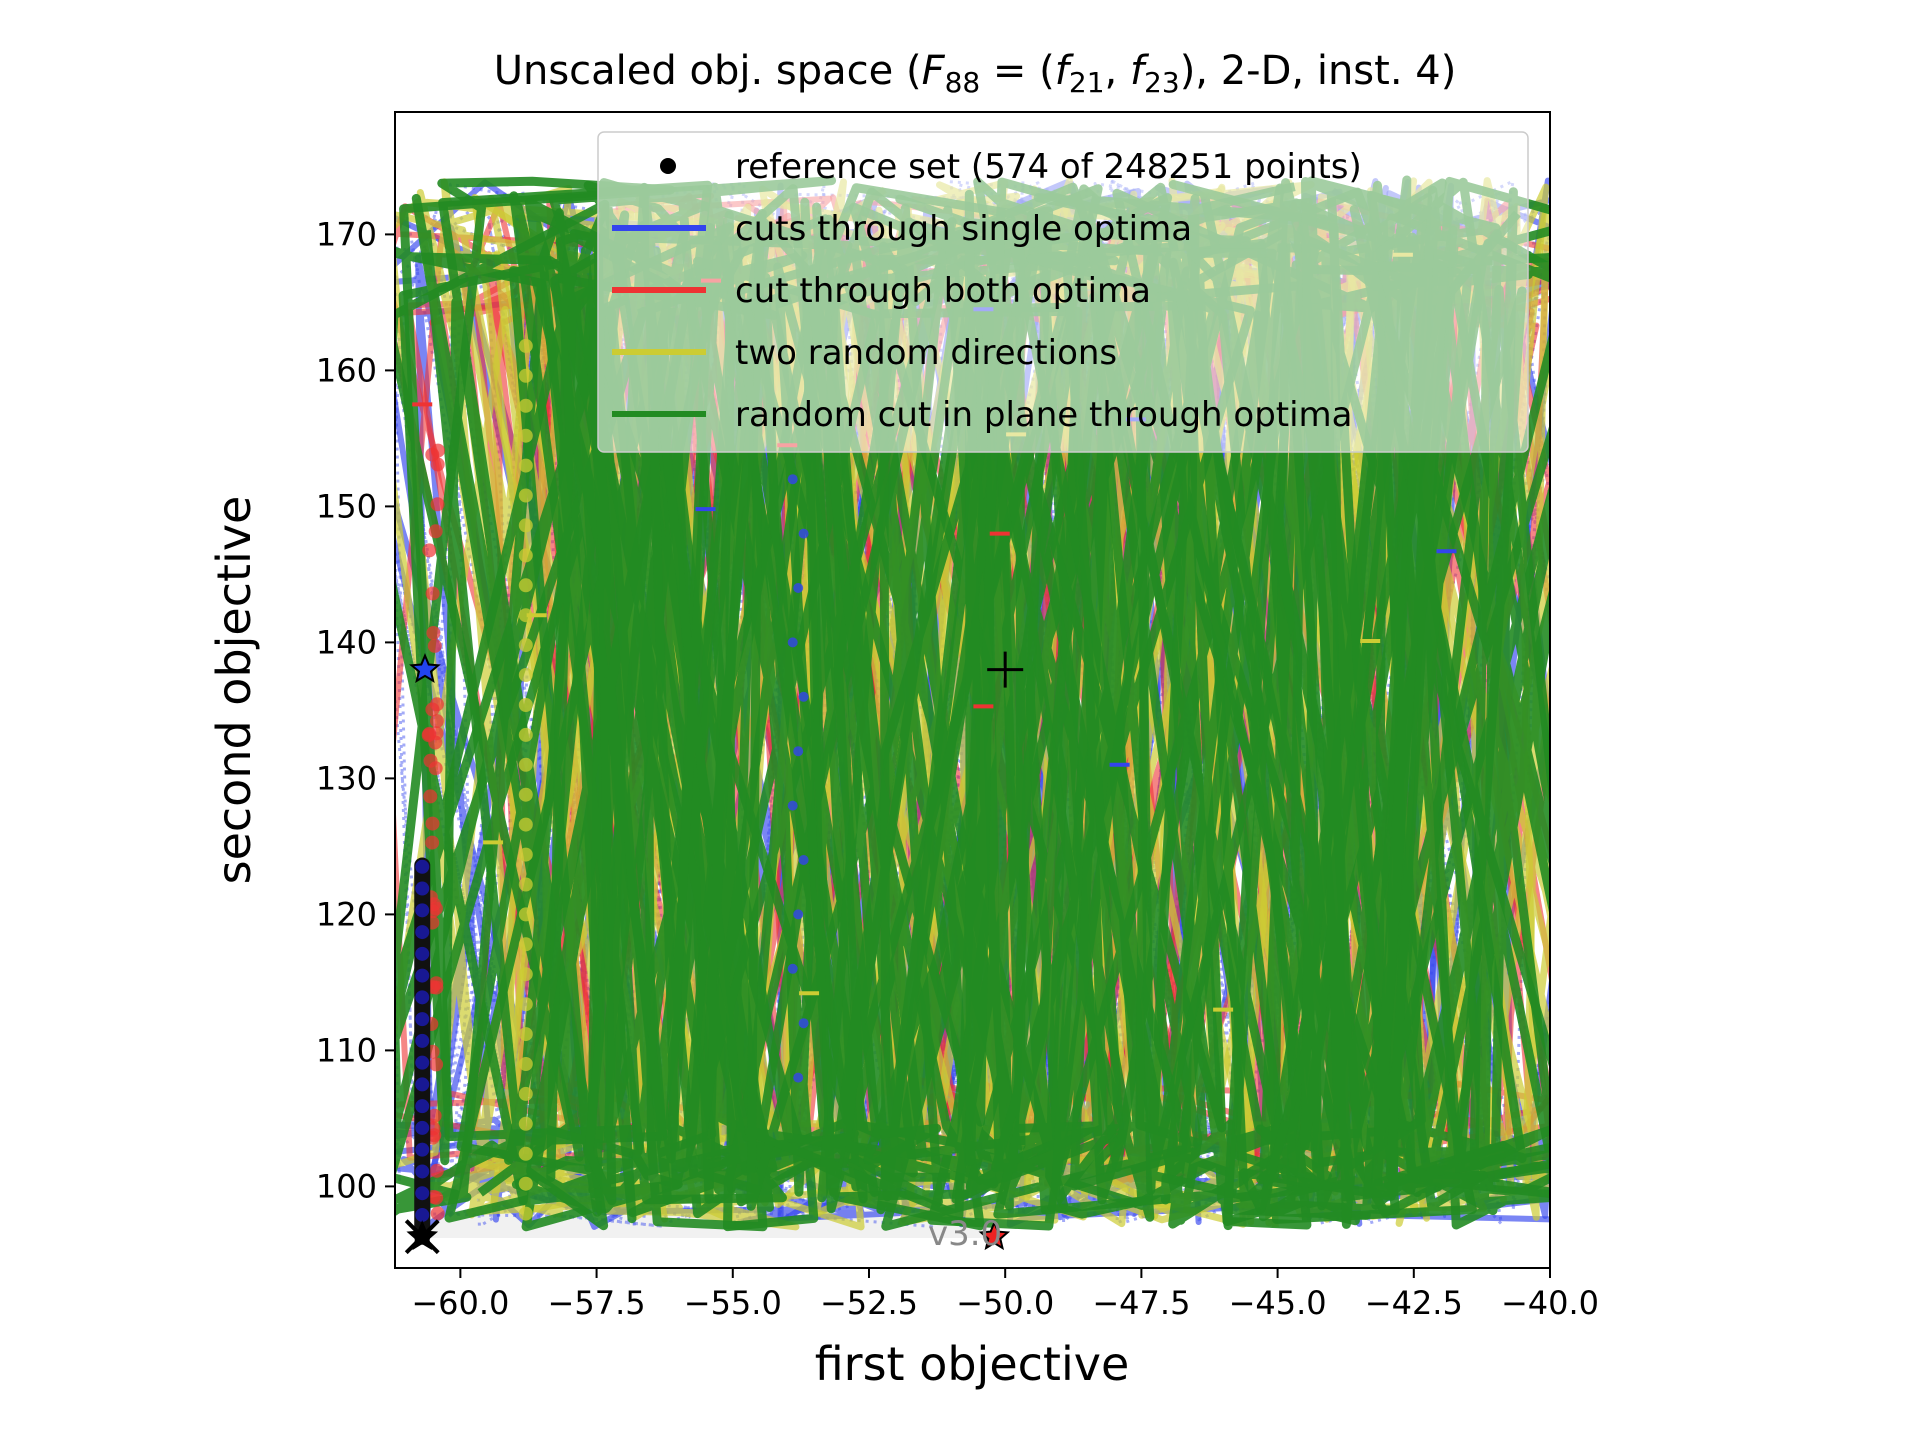 The height and width of the screenshot is (1440, 1920). I want to click on y-tick-label: 120, so click(346, 914).